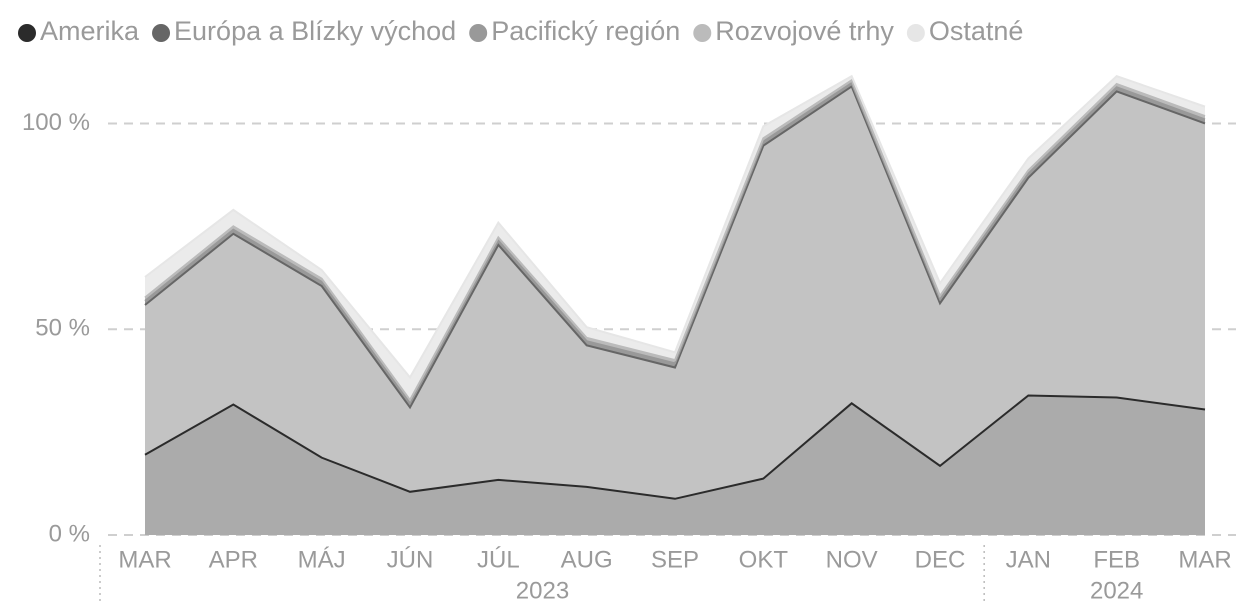 Image resolution: width=1236 pixels, height=604 pixels. Describe the element at coordinates (233, 559) in the screenshot. I see `x-tick-label: APR` at that location.